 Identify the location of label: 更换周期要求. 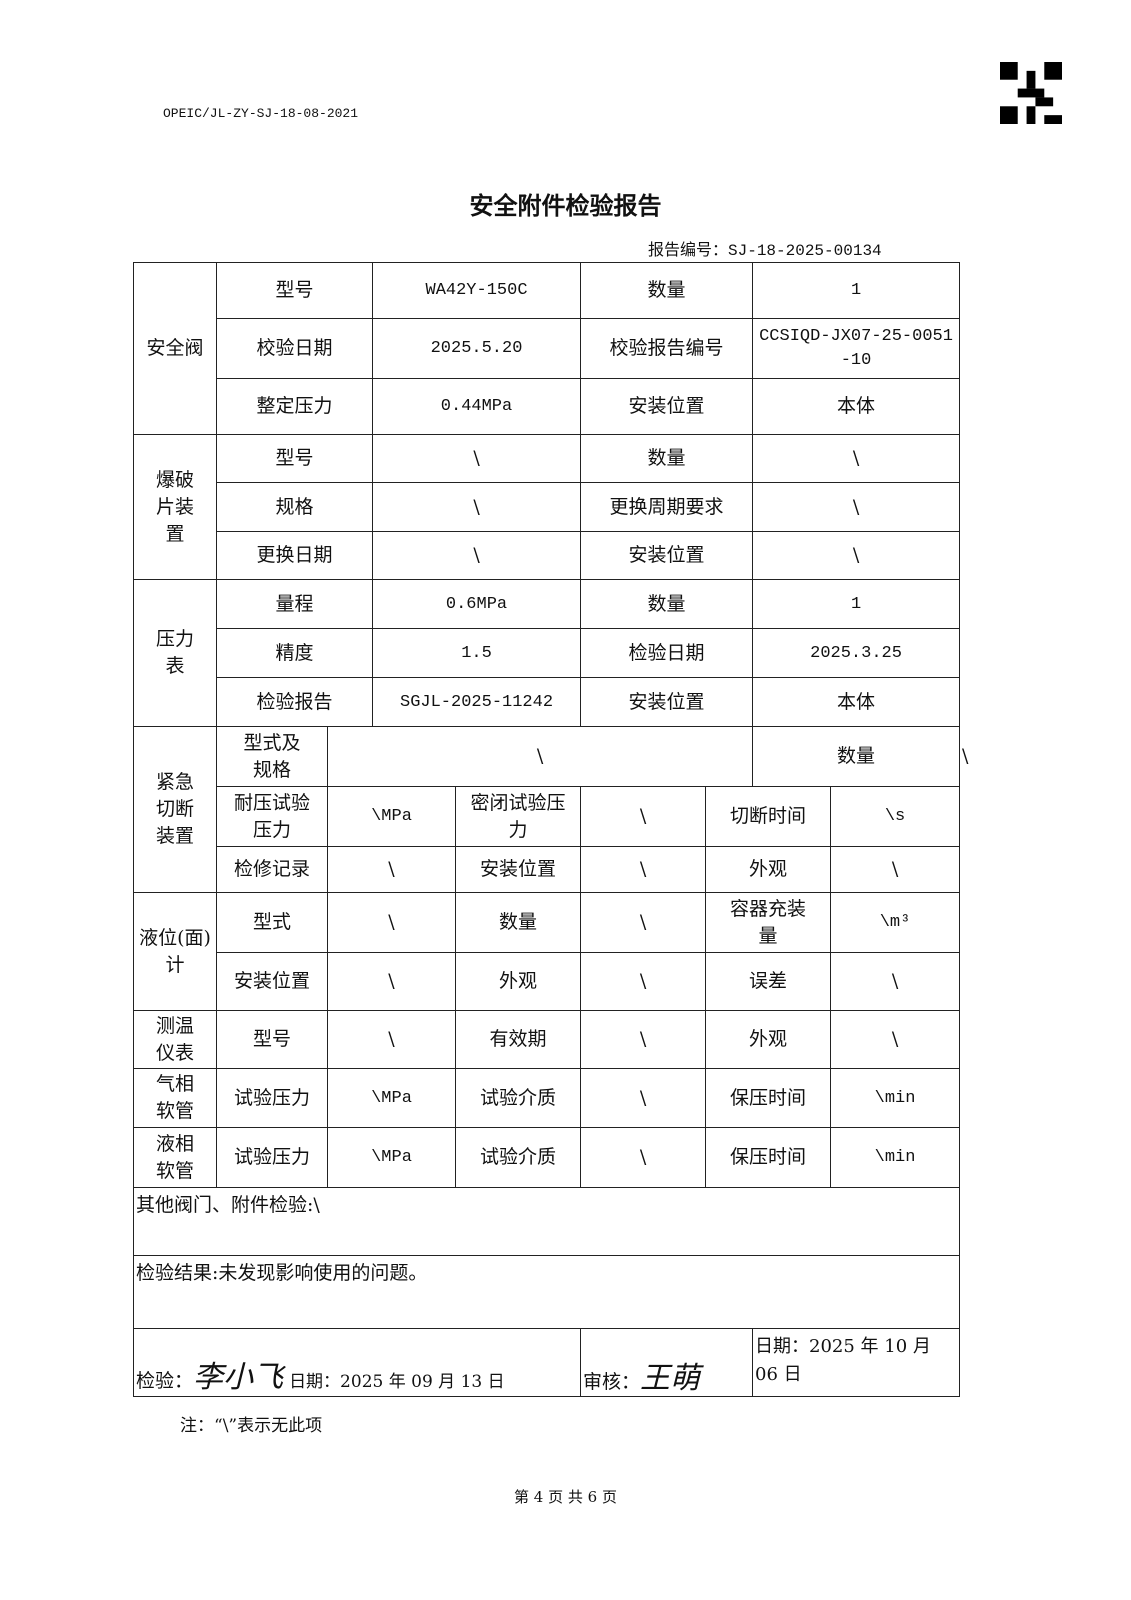
(667, 507).